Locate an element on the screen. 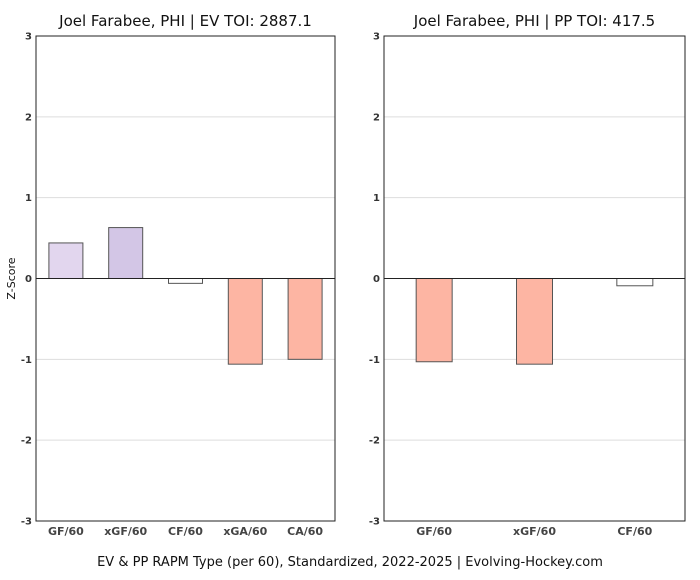  y-axis-label: Z-Score is located at coordinates (11, 278).